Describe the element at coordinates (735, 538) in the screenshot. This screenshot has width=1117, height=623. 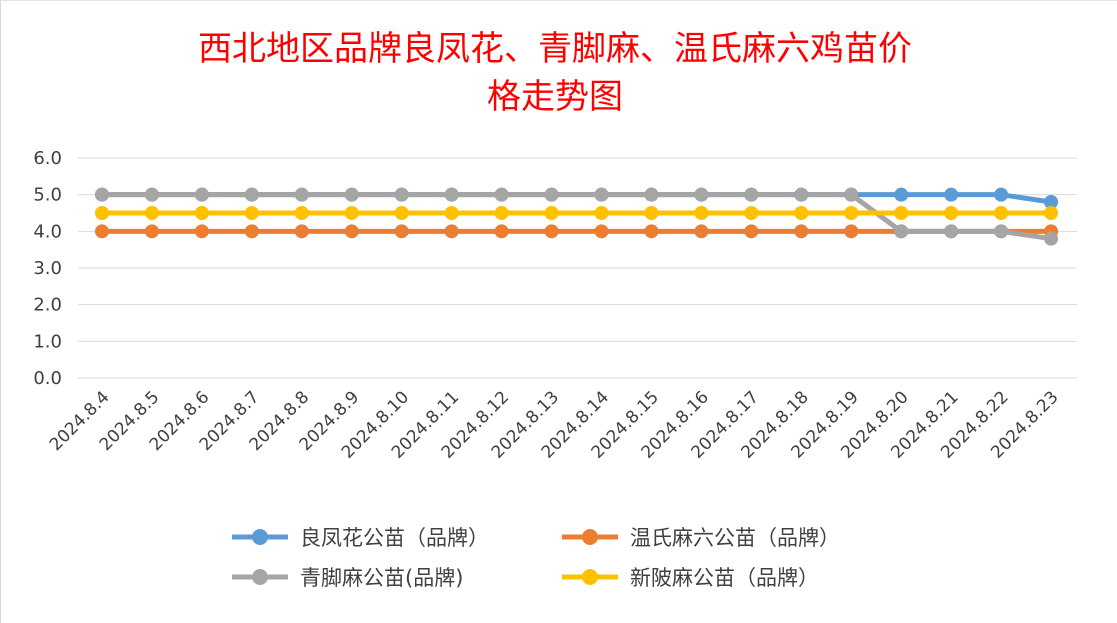
I see `legend-label: 温氏麻六公苗（品牌）` at that location.